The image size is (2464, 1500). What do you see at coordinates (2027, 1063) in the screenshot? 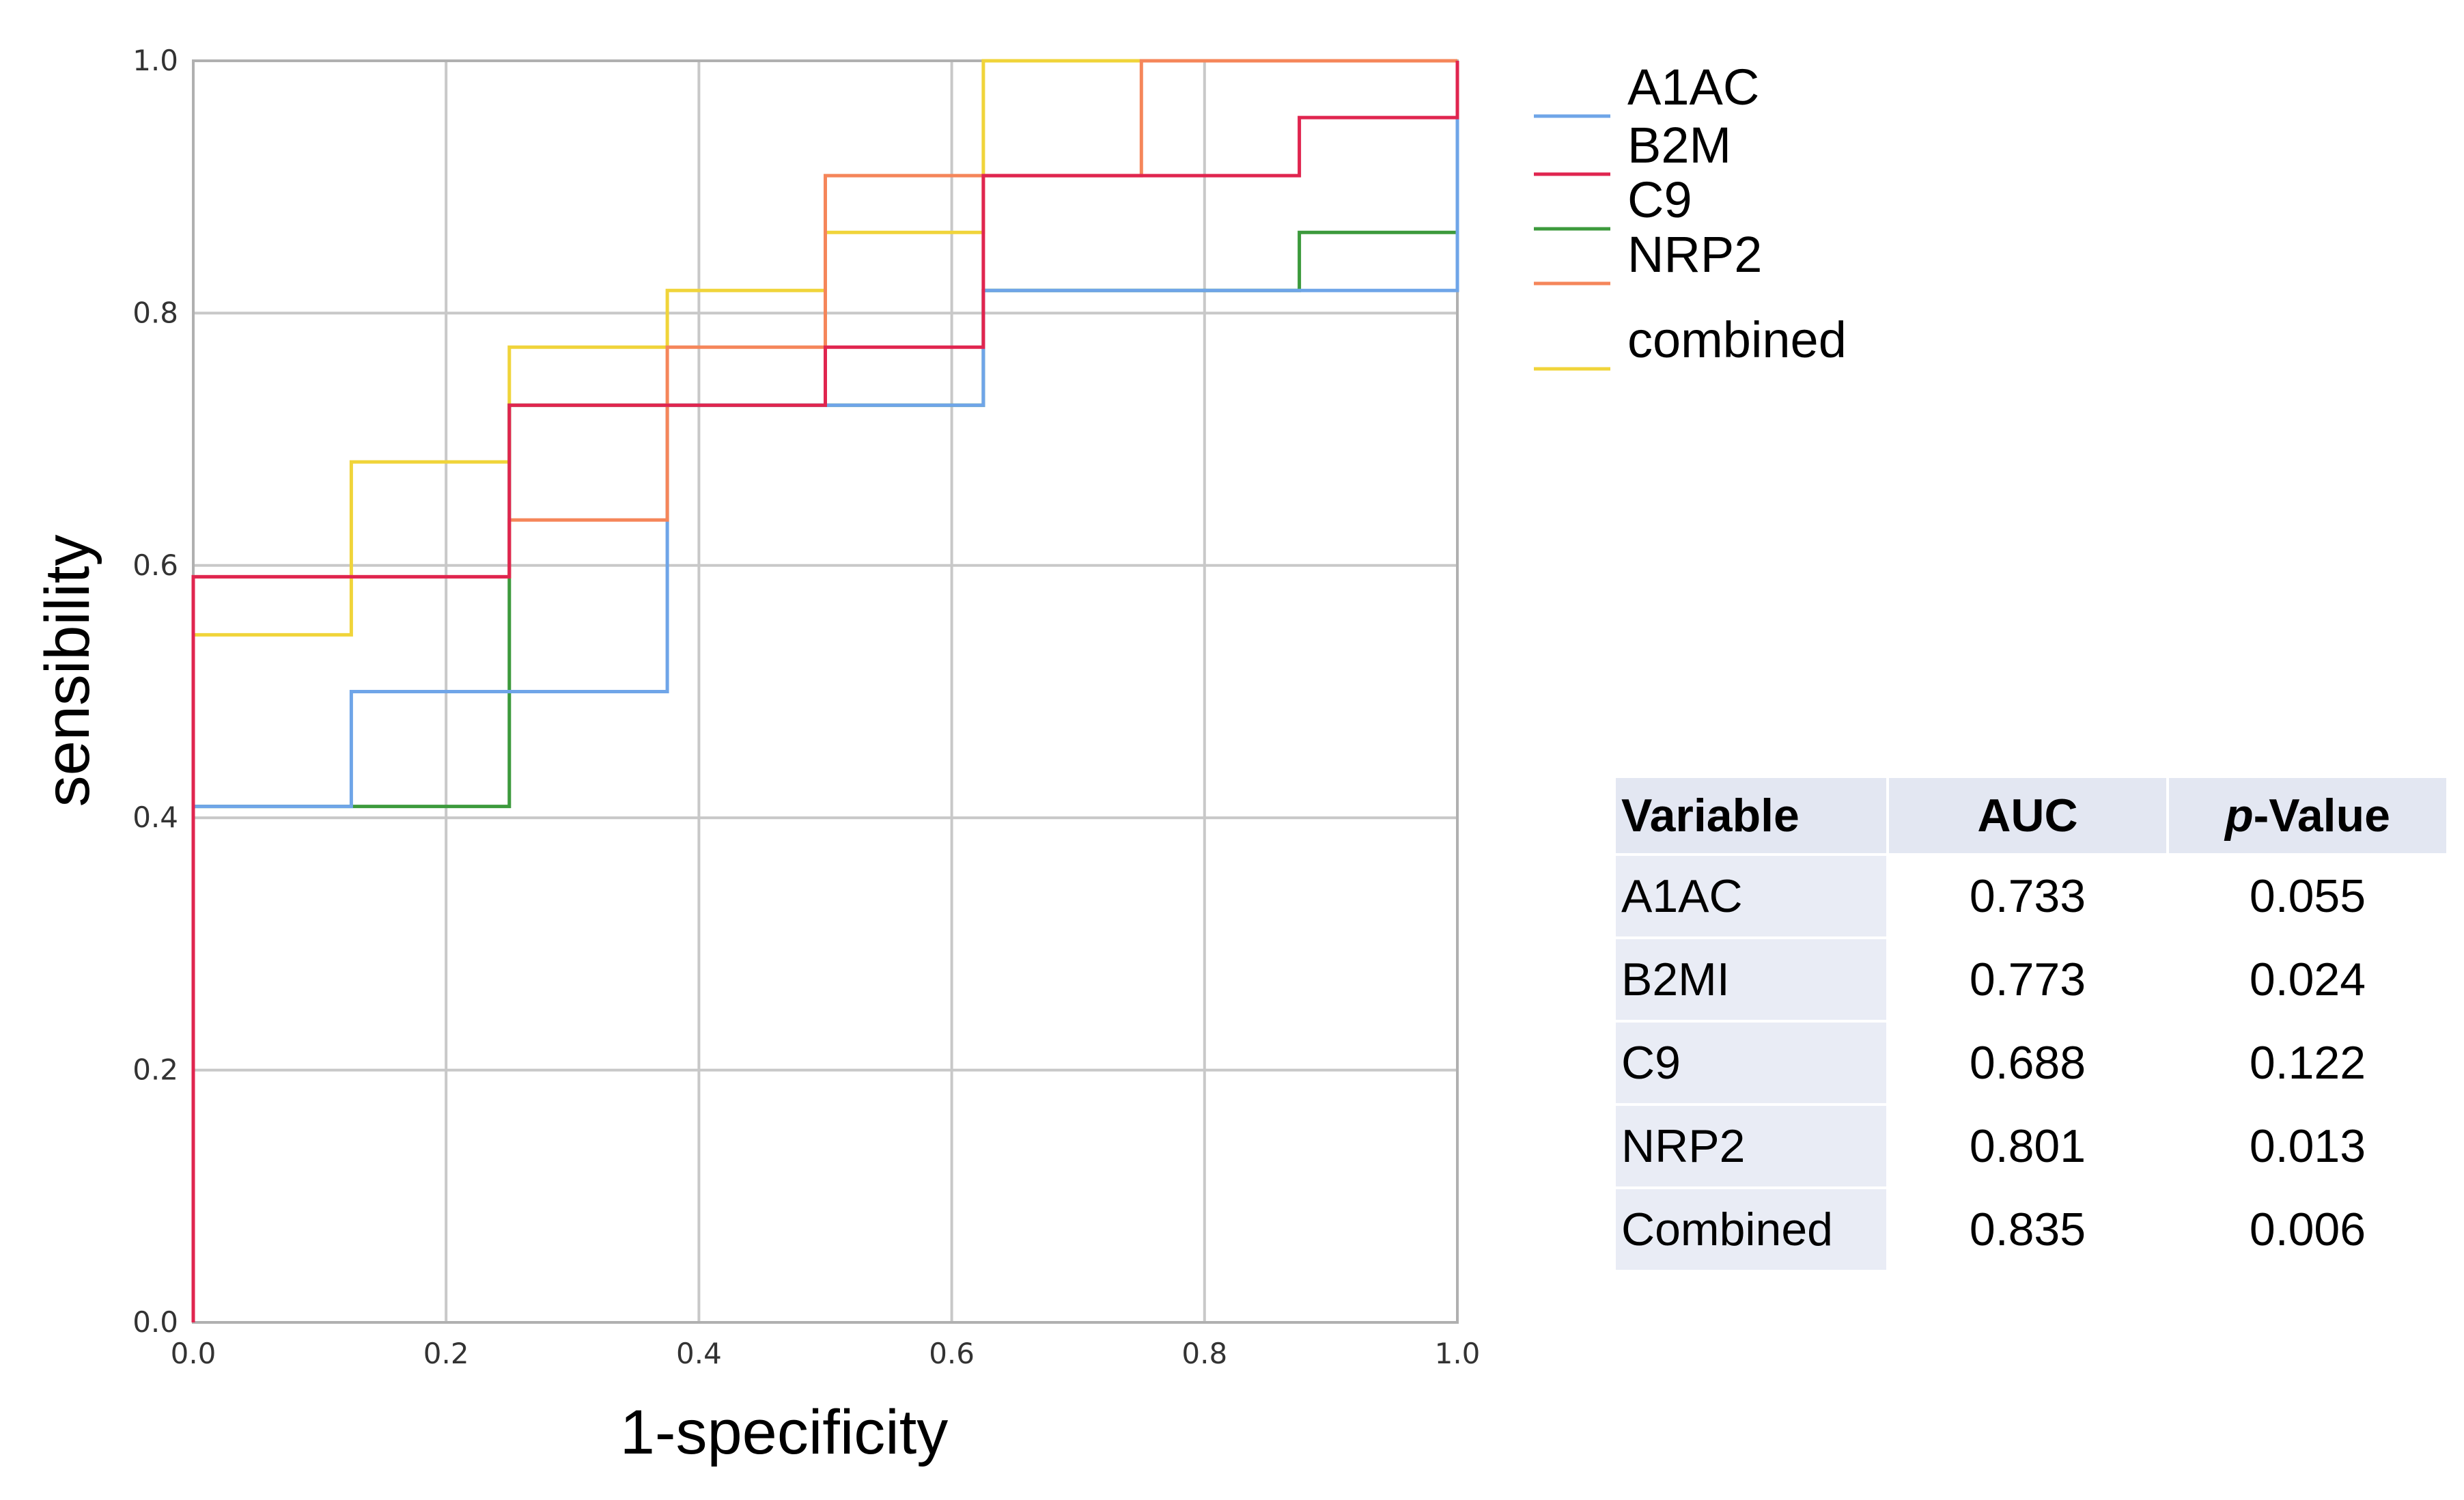
I see `table-cell-auc: 0.688` at bounding box center [2027, 1063].